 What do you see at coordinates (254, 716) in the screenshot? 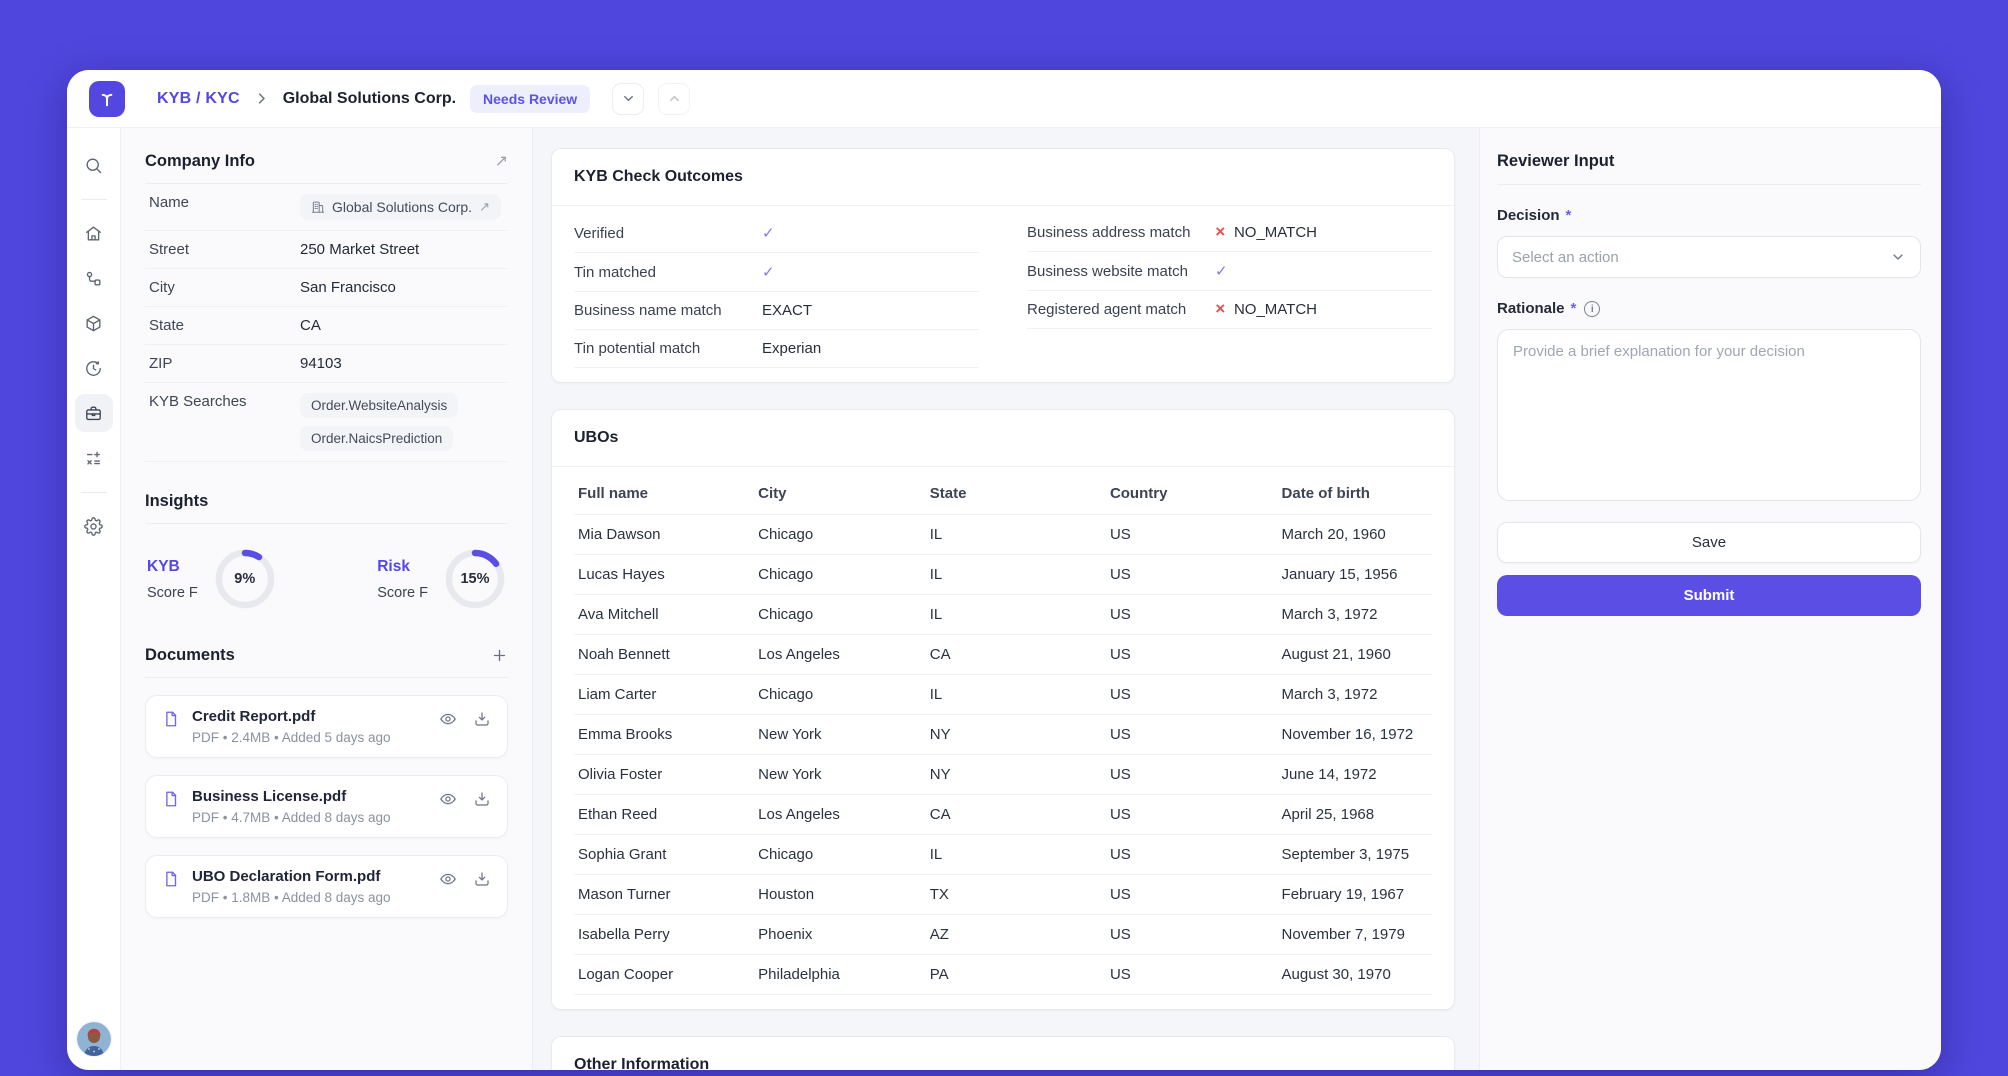
I see `document-name: Credit Report.pdf` at bounding box center [254, 716].